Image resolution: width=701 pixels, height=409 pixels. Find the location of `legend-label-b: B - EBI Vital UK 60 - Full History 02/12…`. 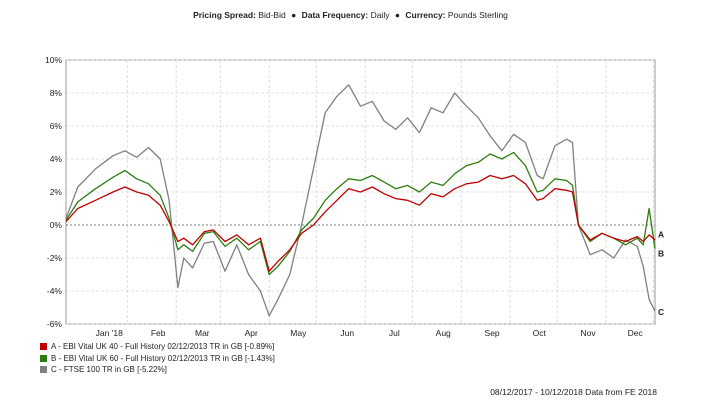

legend-label-b: B - EBI Vital UK 60 - Full History 02/12… is located at coordinates (163, 358).